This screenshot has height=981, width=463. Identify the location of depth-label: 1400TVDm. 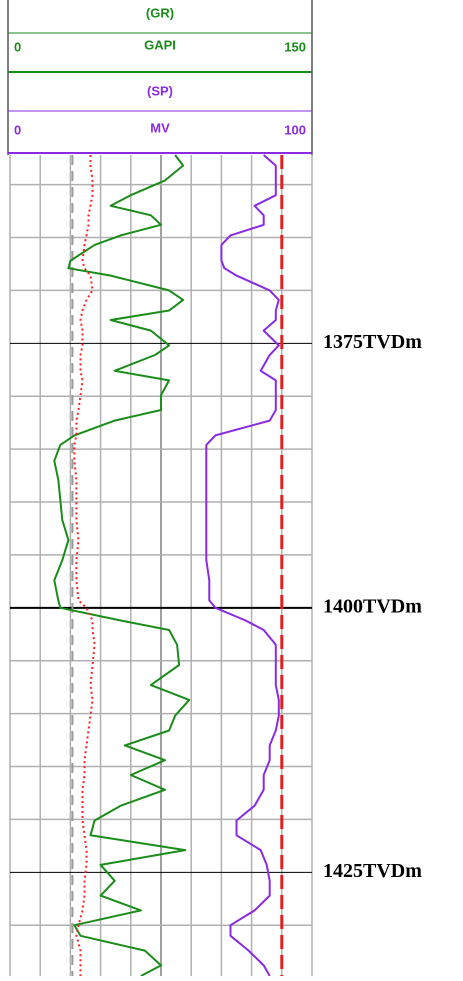
(372, 606).